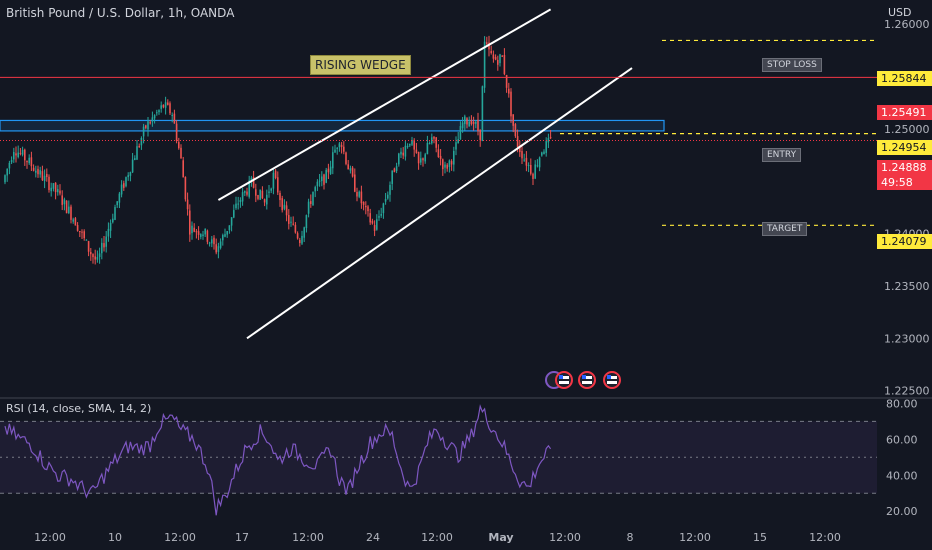 This screenshot has width=932, height=550. What do you see at coordinates (907, 24) in the screenshot?
I see `price-tick-label: 1.26000` at bounding box center [907, 24].